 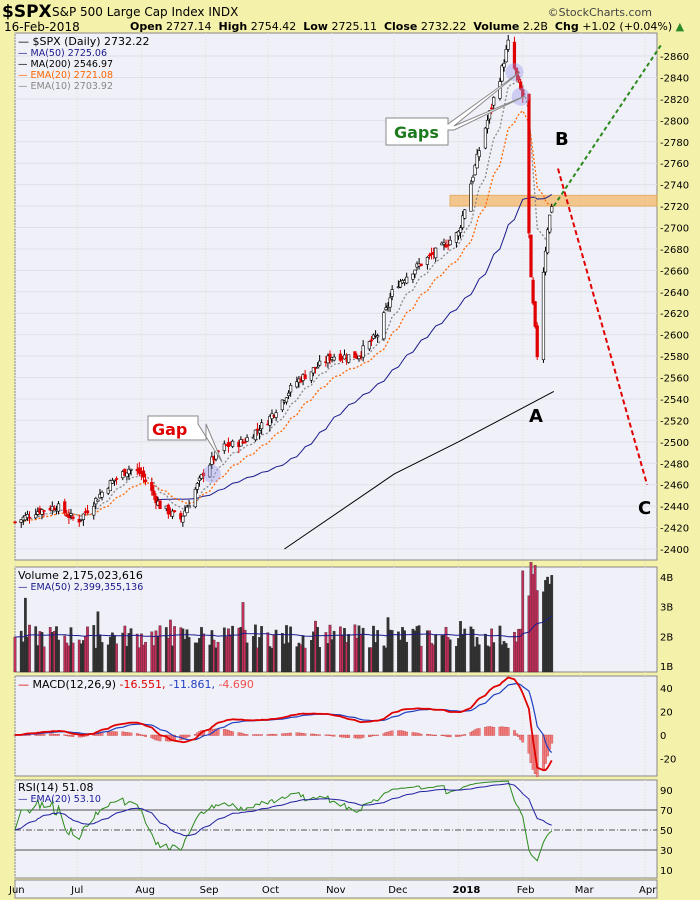 I want to click on x-tick: Sep, so click(x=209, y=890).